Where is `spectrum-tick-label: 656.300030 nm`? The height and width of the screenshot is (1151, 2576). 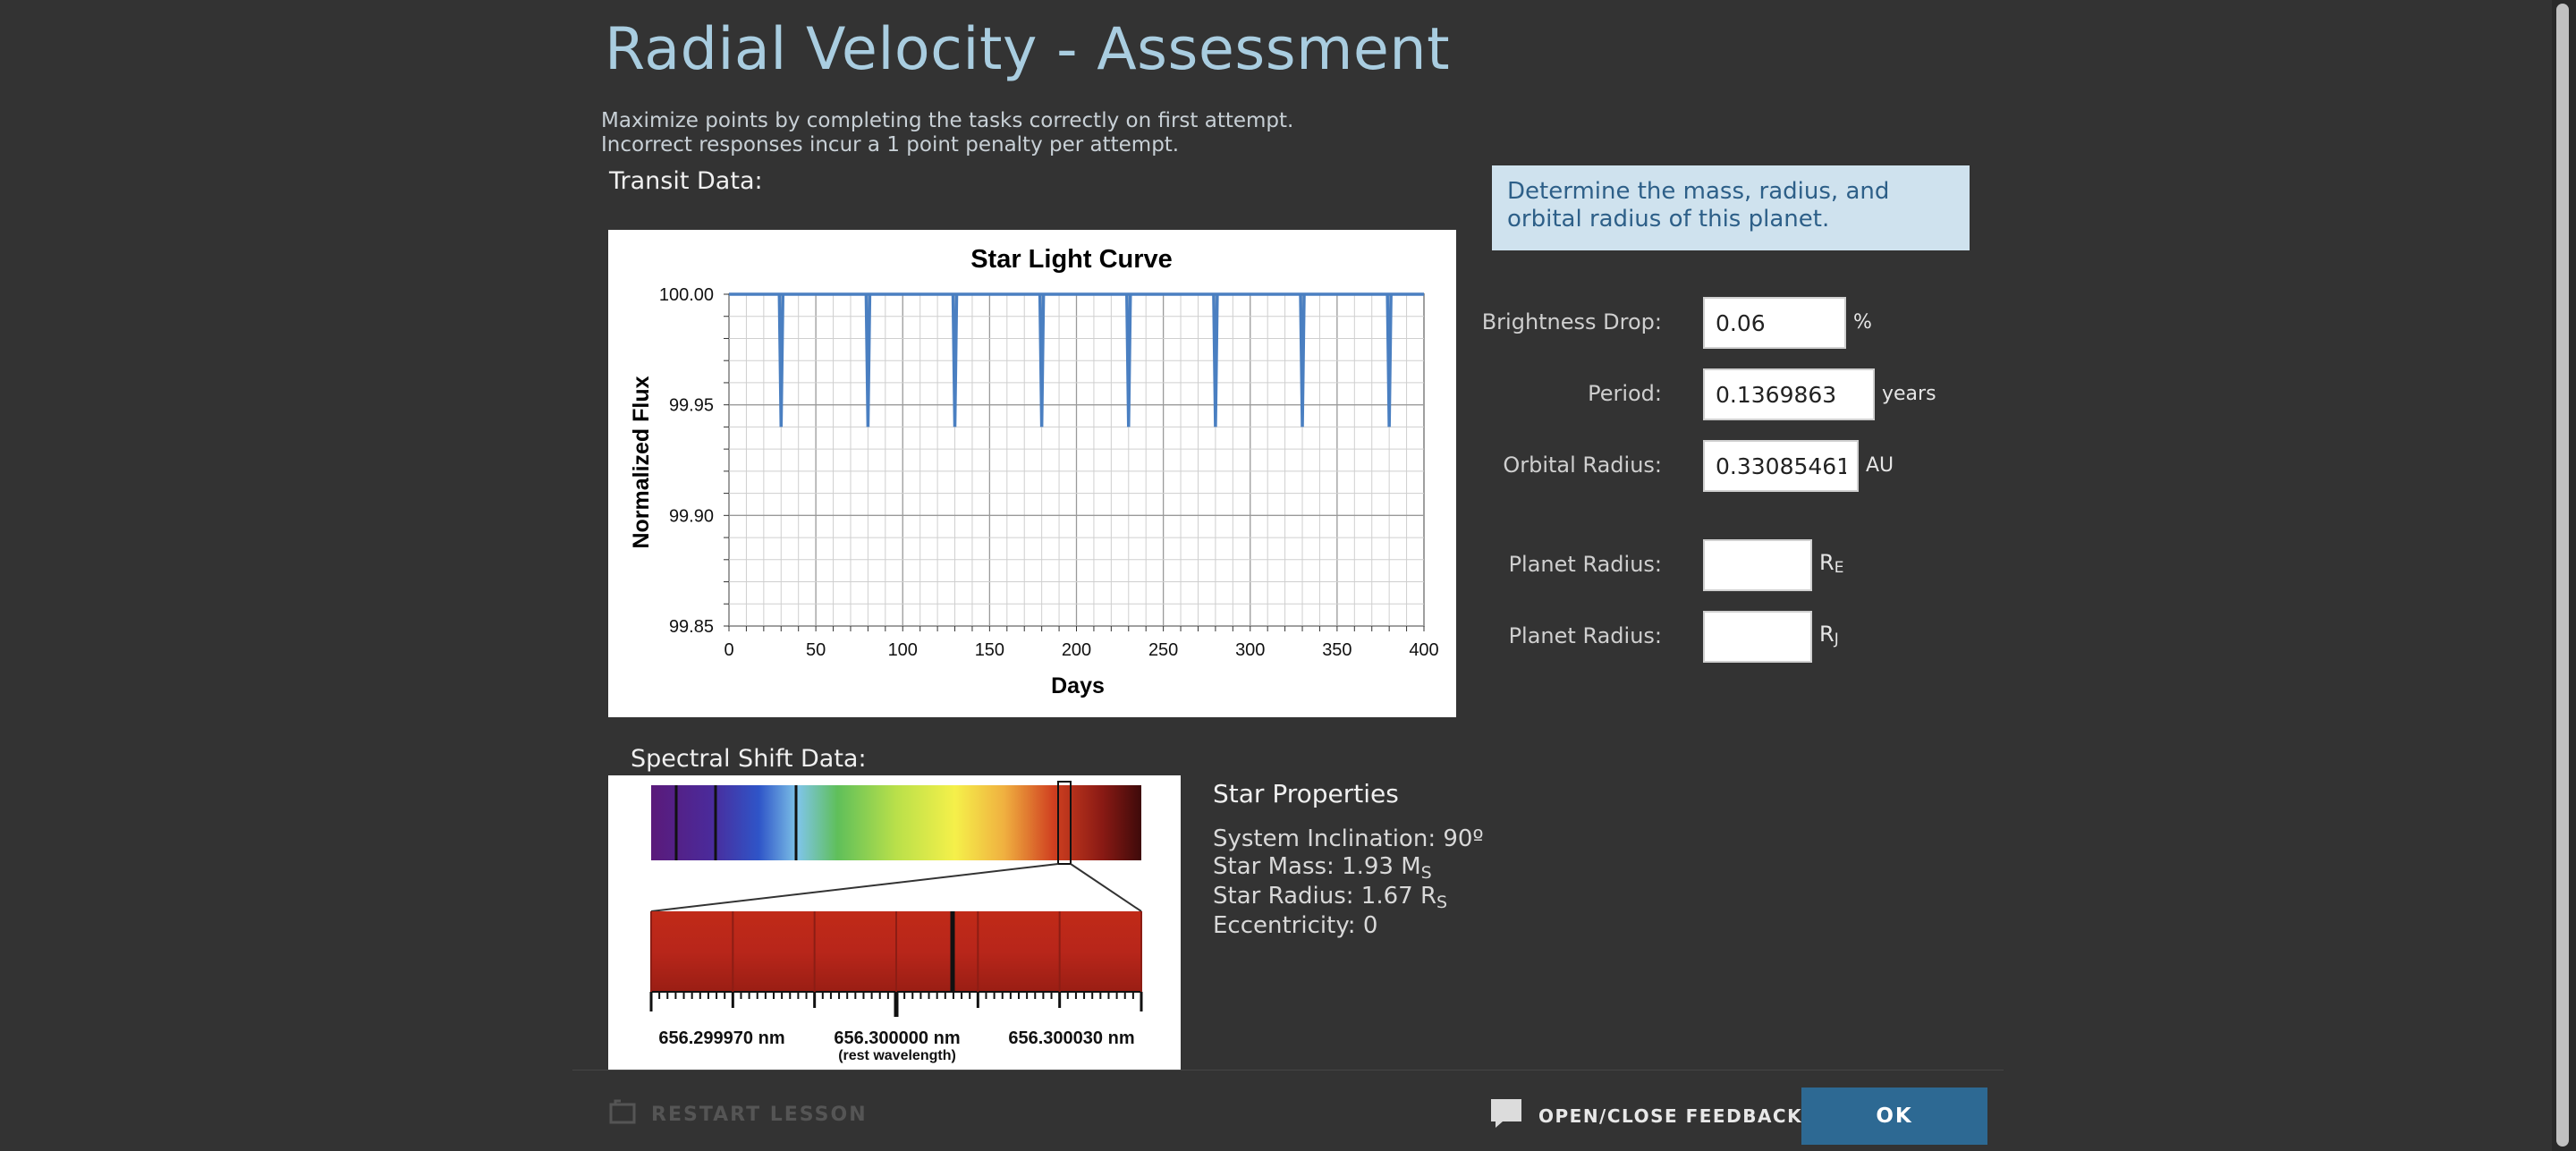 spectrum-tick-label: 656.300030 nm is located at coordinates (1071, 1038).